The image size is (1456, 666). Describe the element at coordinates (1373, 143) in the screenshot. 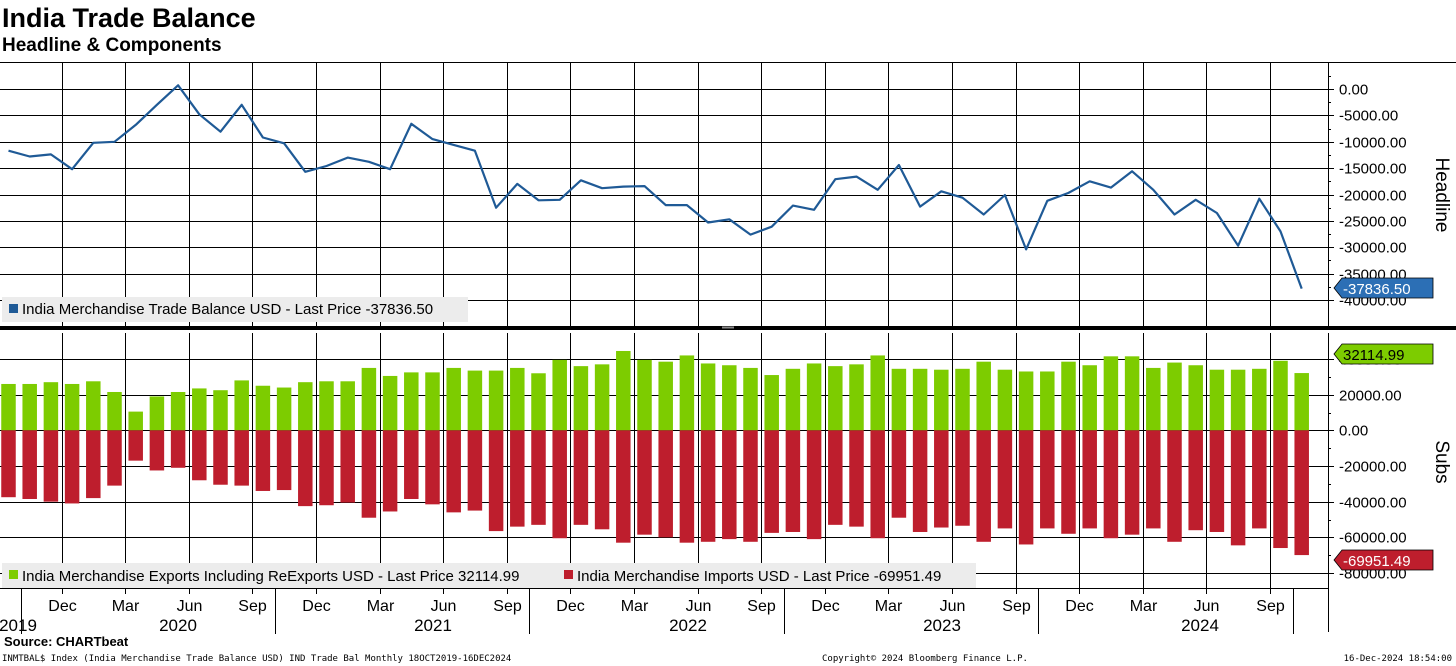

I see `y-tick-label: -10000.00` at that location.